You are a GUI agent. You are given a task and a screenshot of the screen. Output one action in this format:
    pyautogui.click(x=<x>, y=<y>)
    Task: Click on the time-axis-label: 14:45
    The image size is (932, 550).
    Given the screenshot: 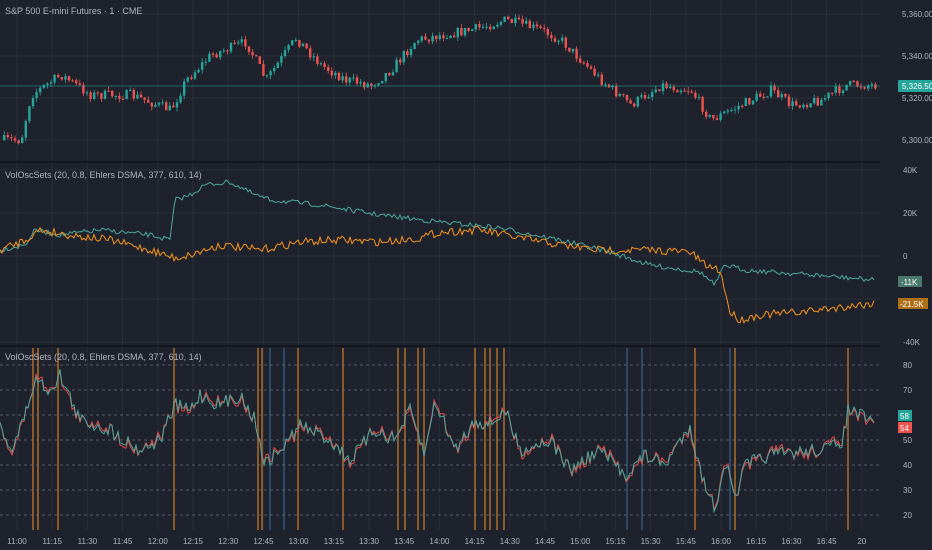 What is the action you would take?
    pyautogui.click(x=545, y=541)
    